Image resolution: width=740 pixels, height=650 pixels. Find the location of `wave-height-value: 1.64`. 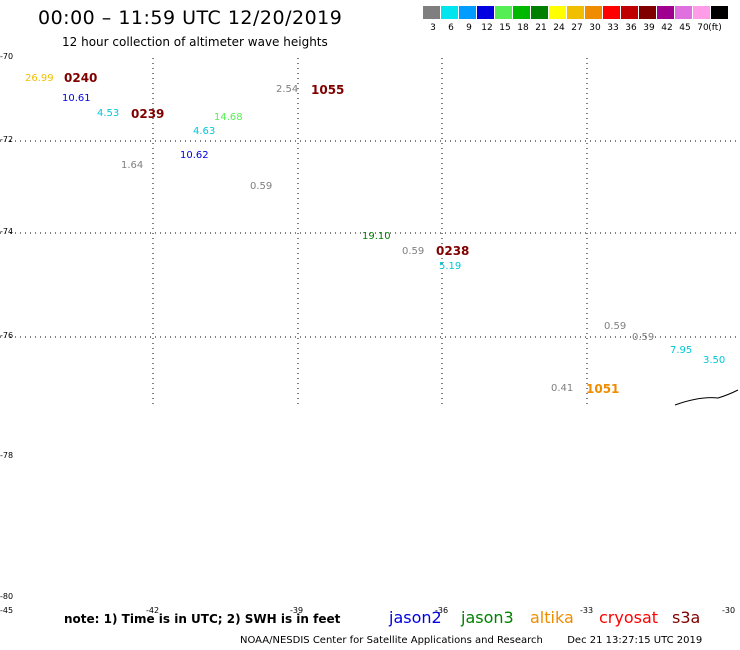

wave-height-value: 1.64 is located at coordinates (132, 165).